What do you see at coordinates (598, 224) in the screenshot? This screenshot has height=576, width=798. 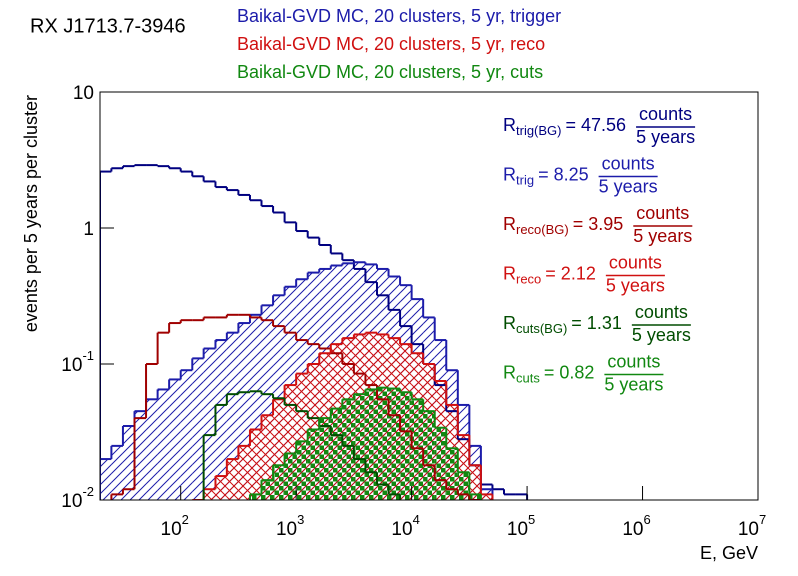 I see `rate-value: = 3.95` at bounding box center [598, 224].